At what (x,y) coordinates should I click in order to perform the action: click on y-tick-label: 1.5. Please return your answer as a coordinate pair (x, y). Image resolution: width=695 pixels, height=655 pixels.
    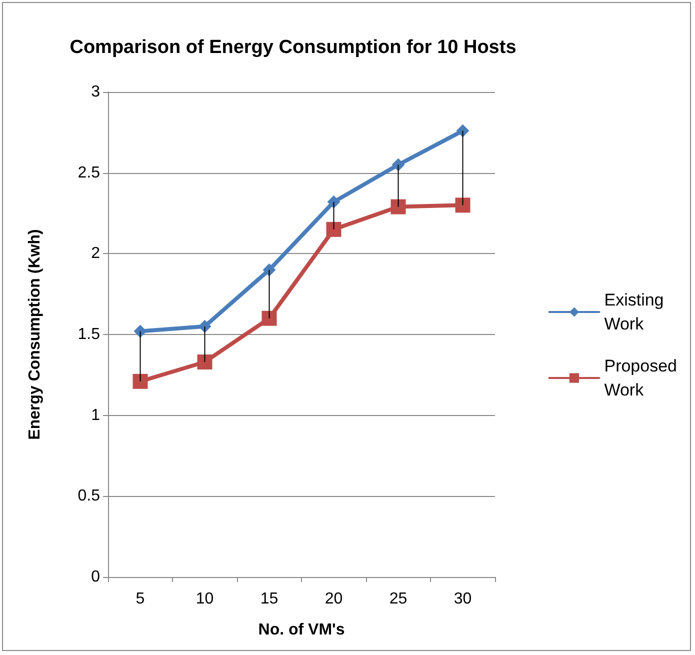
    Looking at the image, I should click on (89, 334).